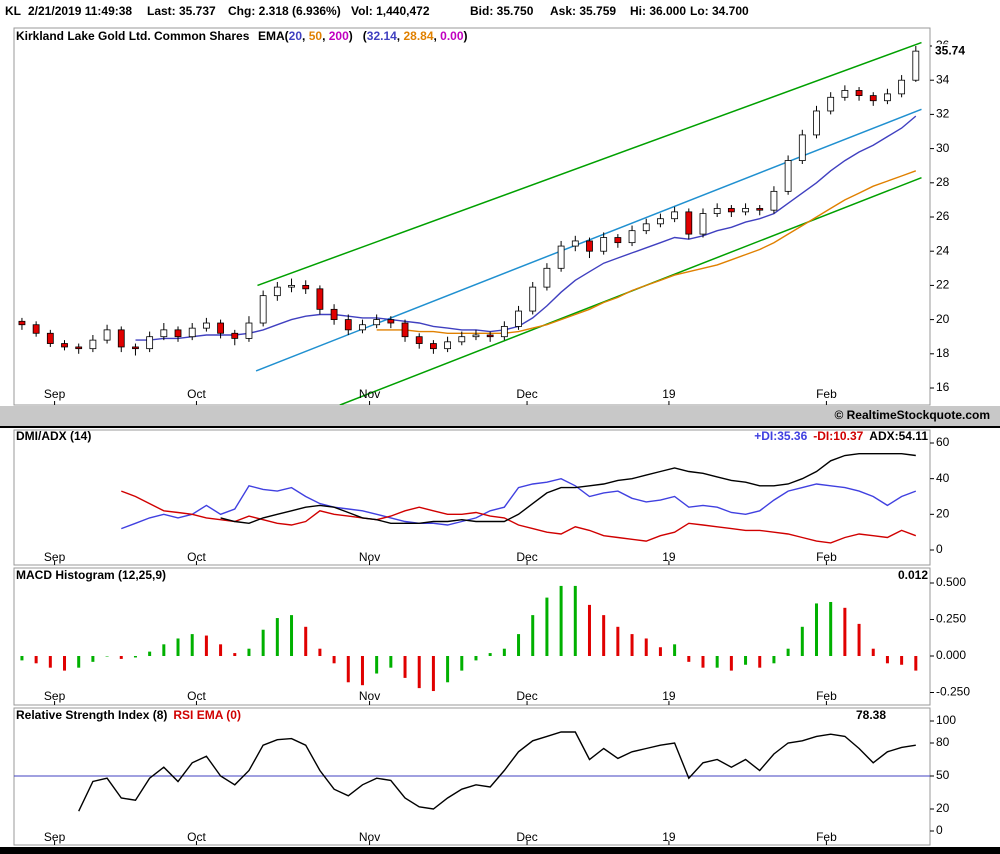 This screenshot has width=1000, height=854. What do you see at coordinates (946, 720) in the screenshot?
I see `y-tick-label: 100` at bounding box center [946, 720].